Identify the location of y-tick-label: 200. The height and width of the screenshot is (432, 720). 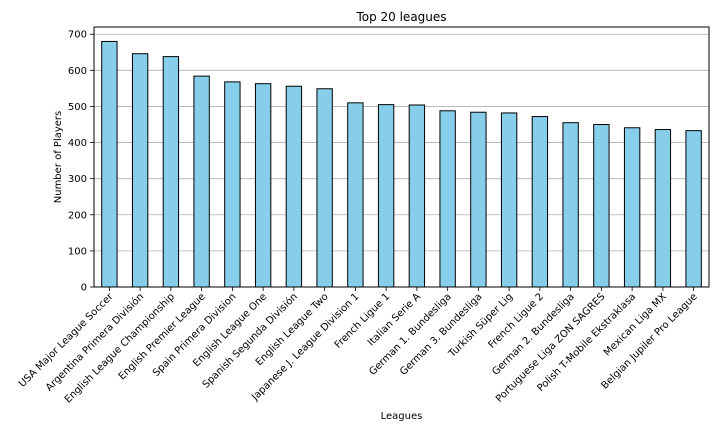
(77, 215).